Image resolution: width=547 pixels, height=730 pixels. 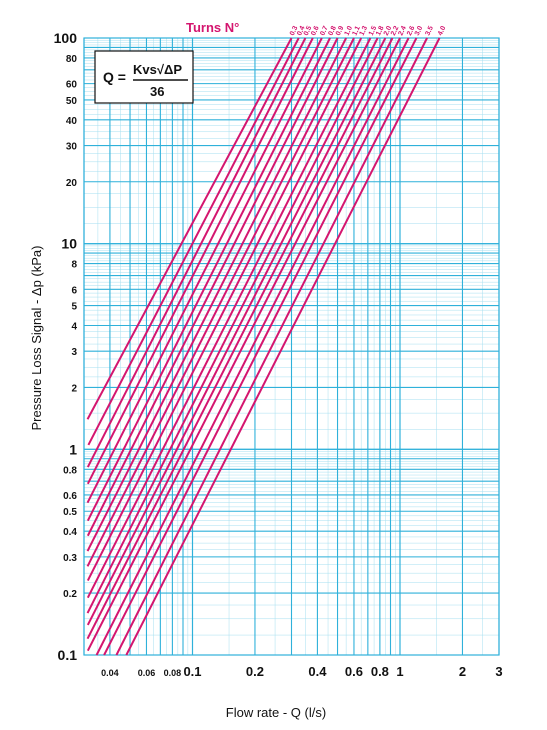 What do you see at coordinates (301, 31) in the screenshot?
I see `series-label: 0.4` at bounding box center [301, 31].